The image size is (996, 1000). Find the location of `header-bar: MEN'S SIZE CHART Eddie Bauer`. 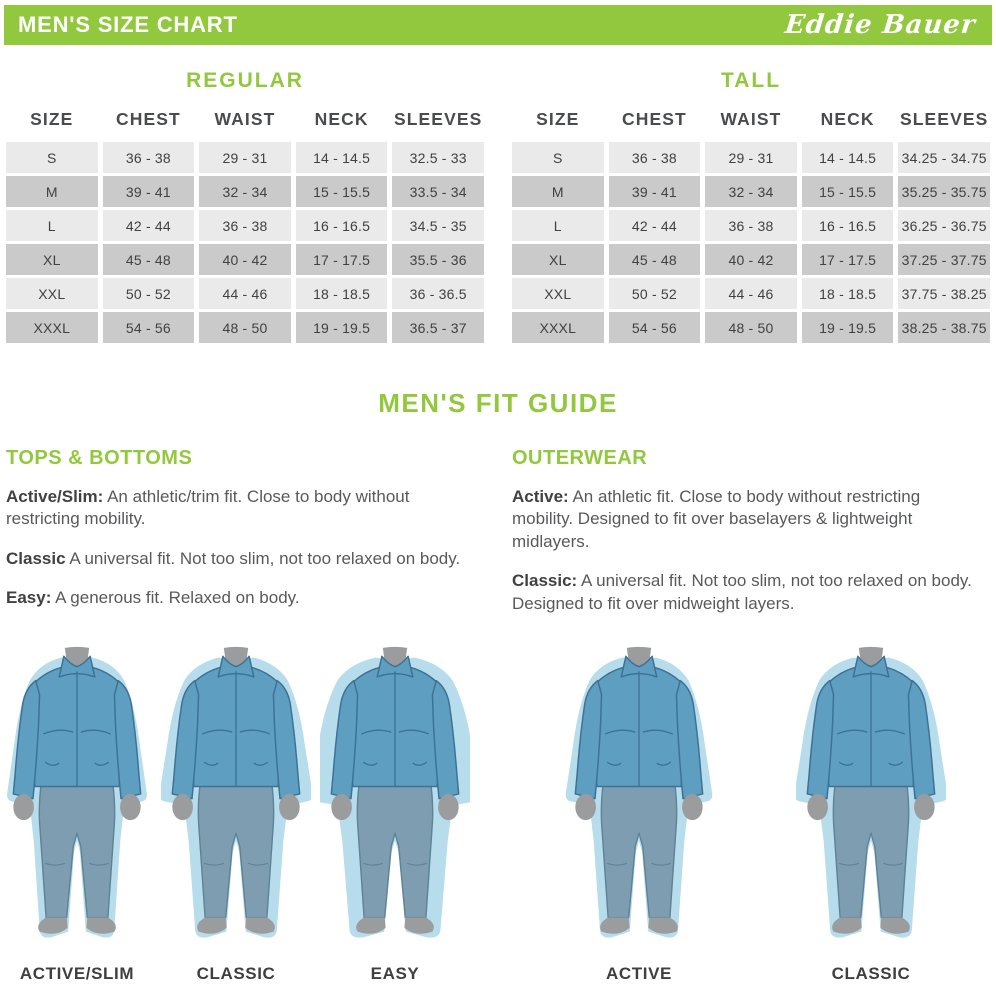

header-bar: MEN'S SIZE CHART Eddie Bauer is located at coordinates (498, 25).